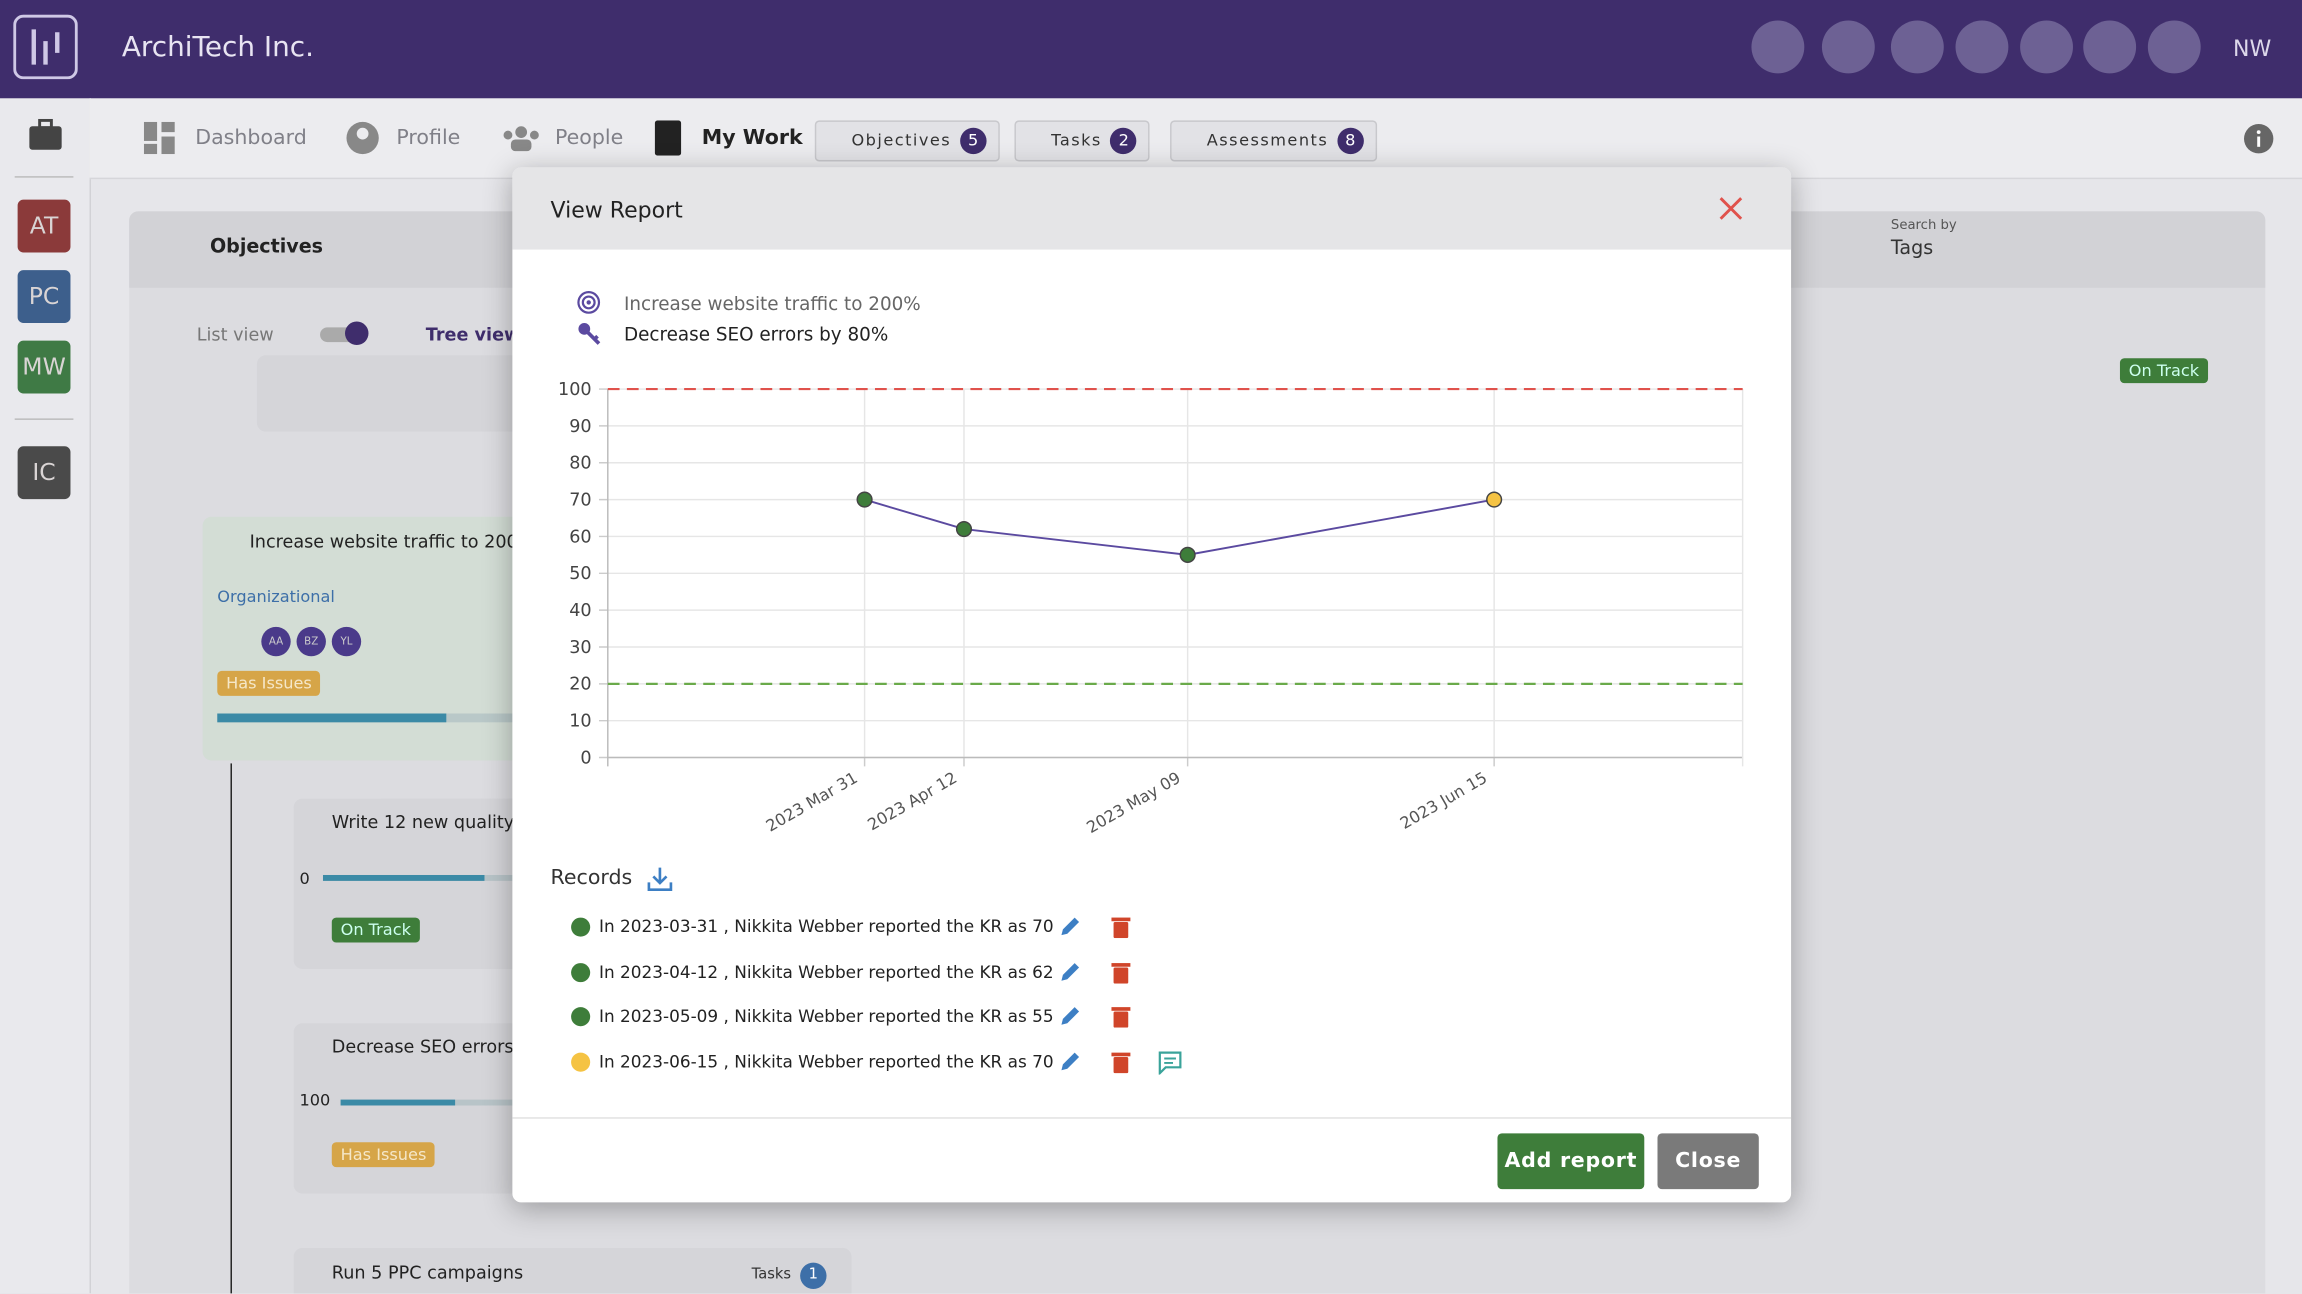  Describe the element at coordinates (585, 758) in the screenshot. I see `y-tick-label: 0` at that location.